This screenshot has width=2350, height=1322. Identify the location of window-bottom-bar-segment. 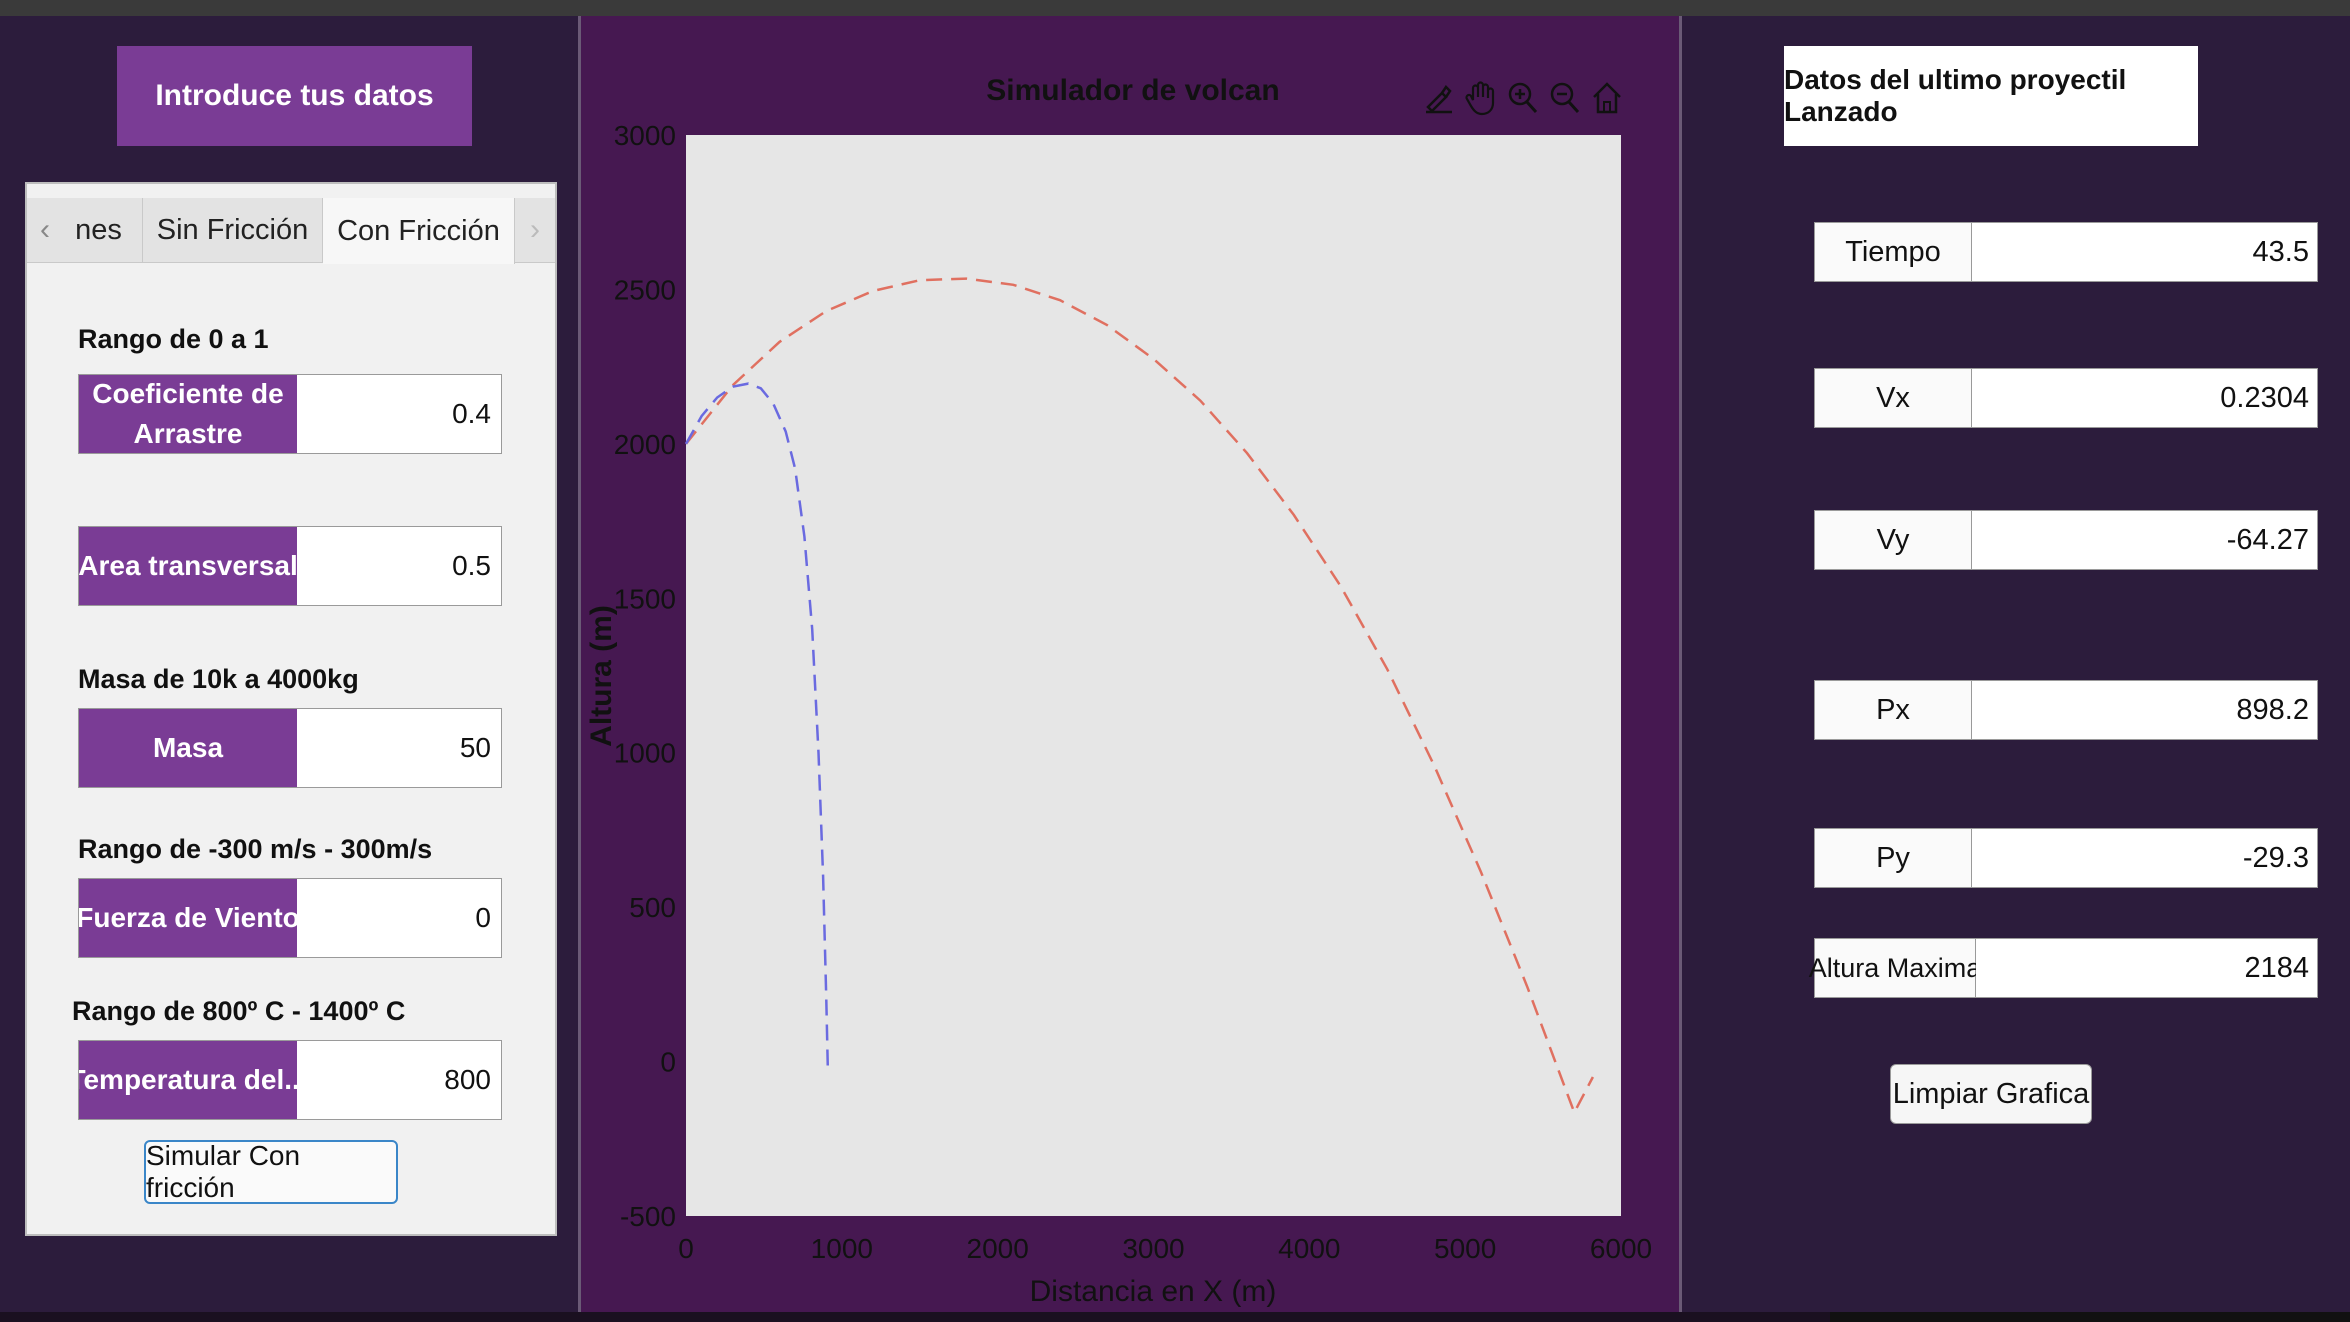
(2090, 1317).